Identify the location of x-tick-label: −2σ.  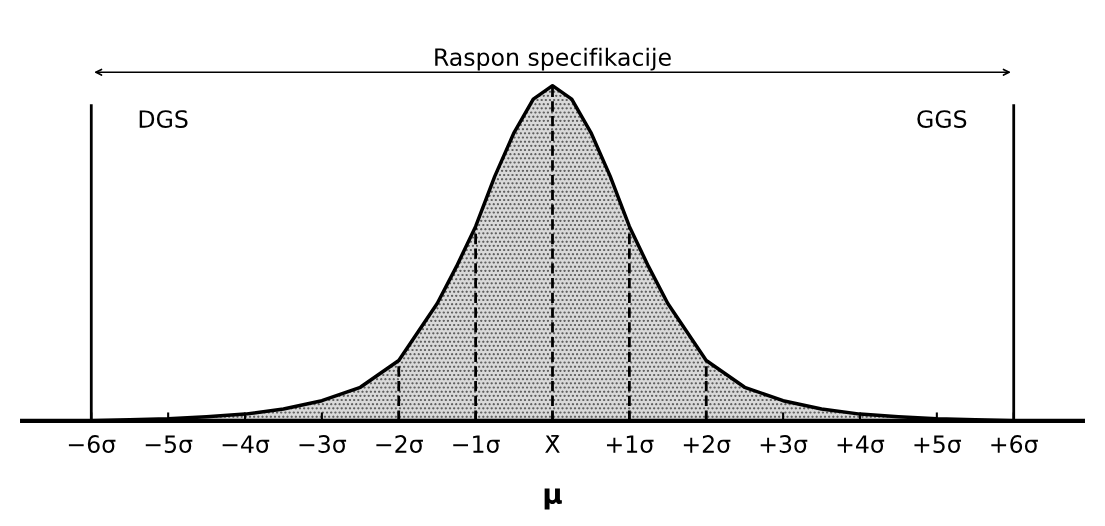
(399, 444).